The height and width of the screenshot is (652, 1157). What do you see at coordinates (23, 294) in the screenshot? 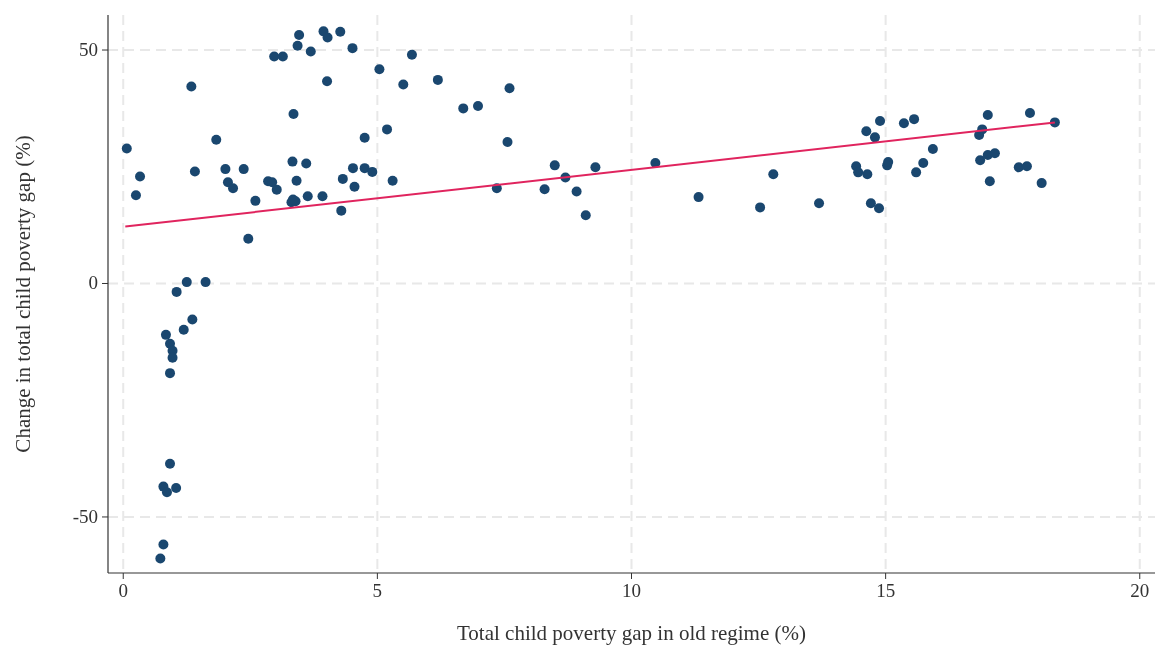
I see `y-axis-title: Change in total child poverty gap (%)` at bounding box center [23, 294].